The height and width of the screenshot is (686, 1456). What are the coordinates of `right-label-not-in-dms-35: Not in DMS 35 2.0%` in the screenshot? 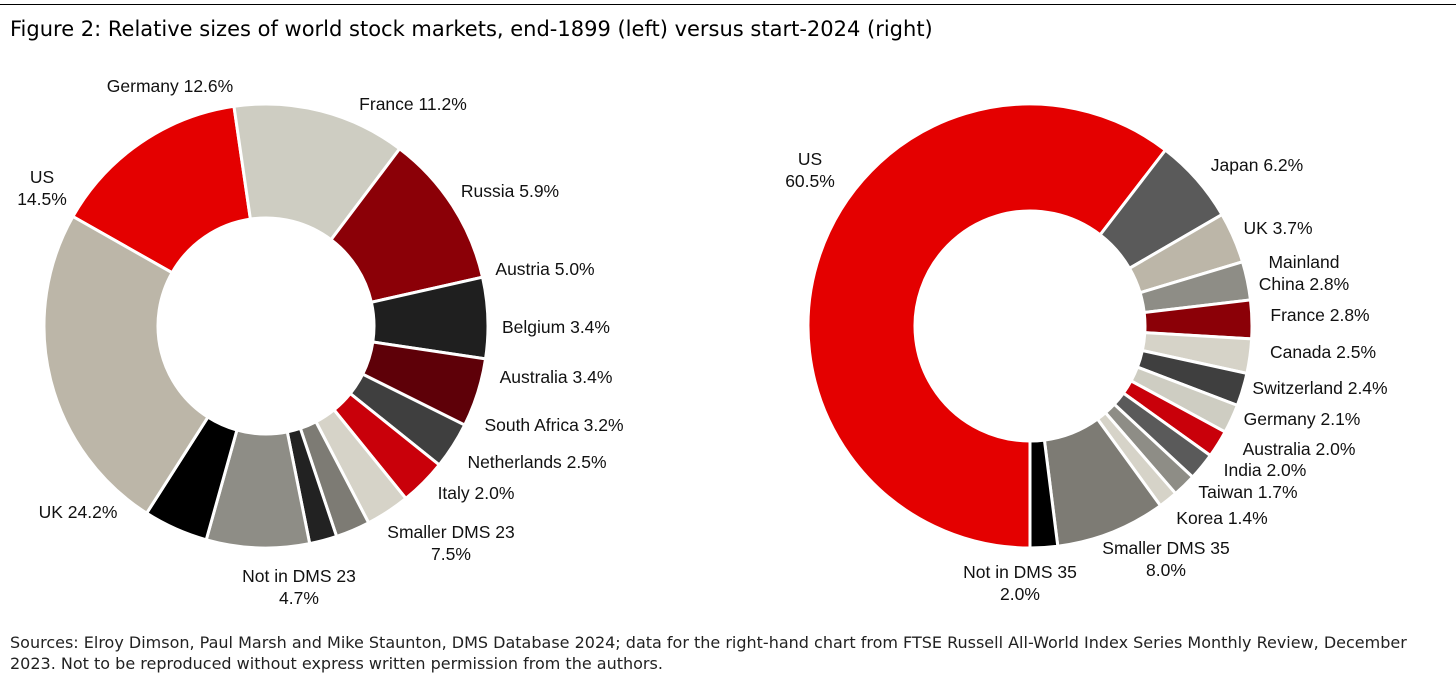 It's located at (1020, 583).